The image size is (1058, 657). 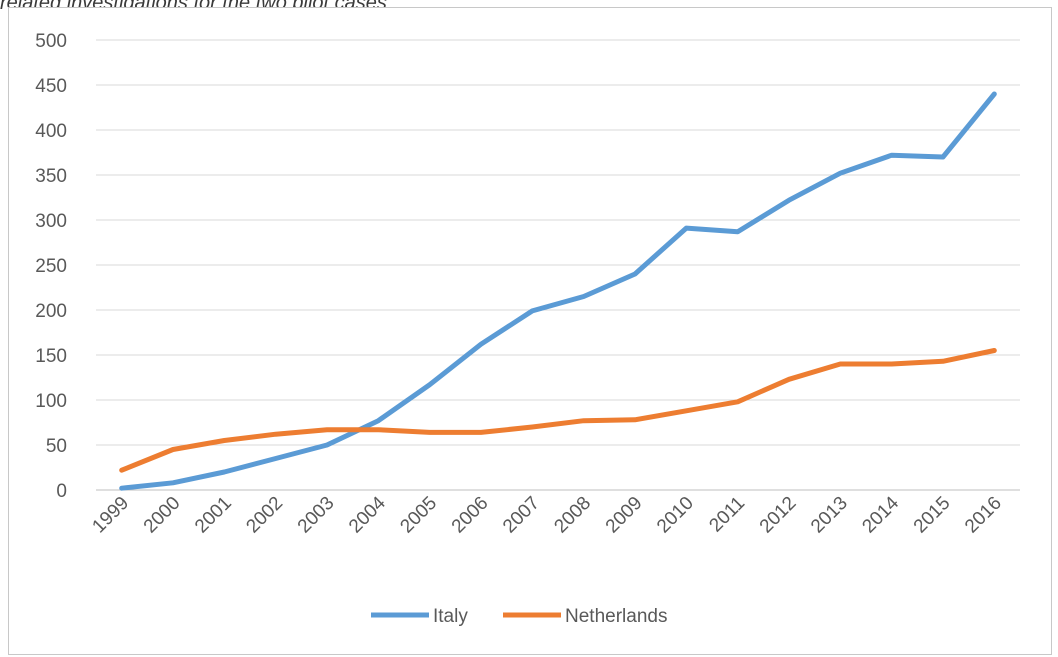 I want to click on x-tick-label: 2006, so click(x=470, y=515).